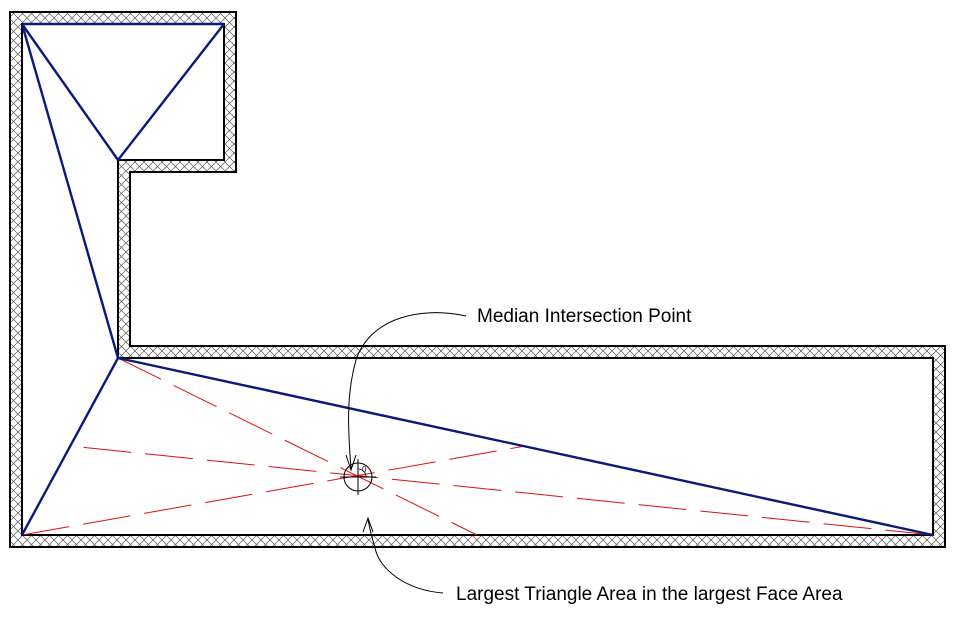 This screenshot has width=956, height=634. I want to click on marker-angle-arc, so click(362, 473).